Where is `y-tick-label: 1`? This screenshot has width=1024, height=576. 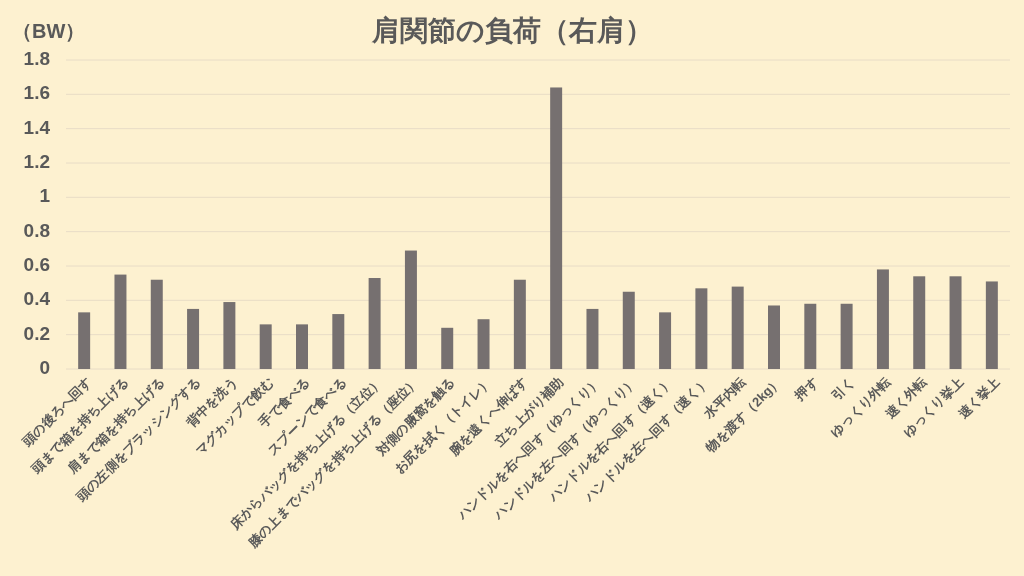 y-tick-label: 1 is located at coordinates (45, 196).